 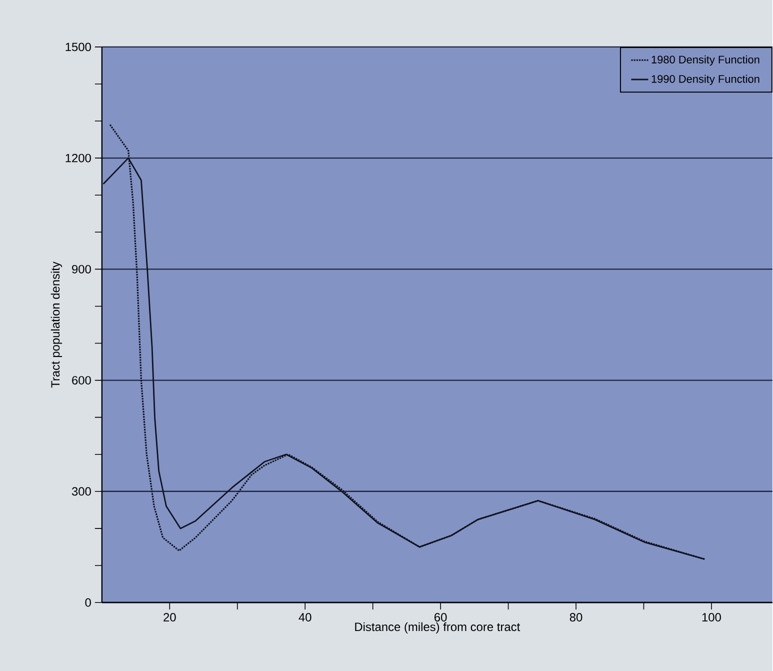 What do you see at coordinates (437, 628) in the screenshot?
I see `x-axis-title: Distance (miles) from core tract` at bounding box center [437, 628].